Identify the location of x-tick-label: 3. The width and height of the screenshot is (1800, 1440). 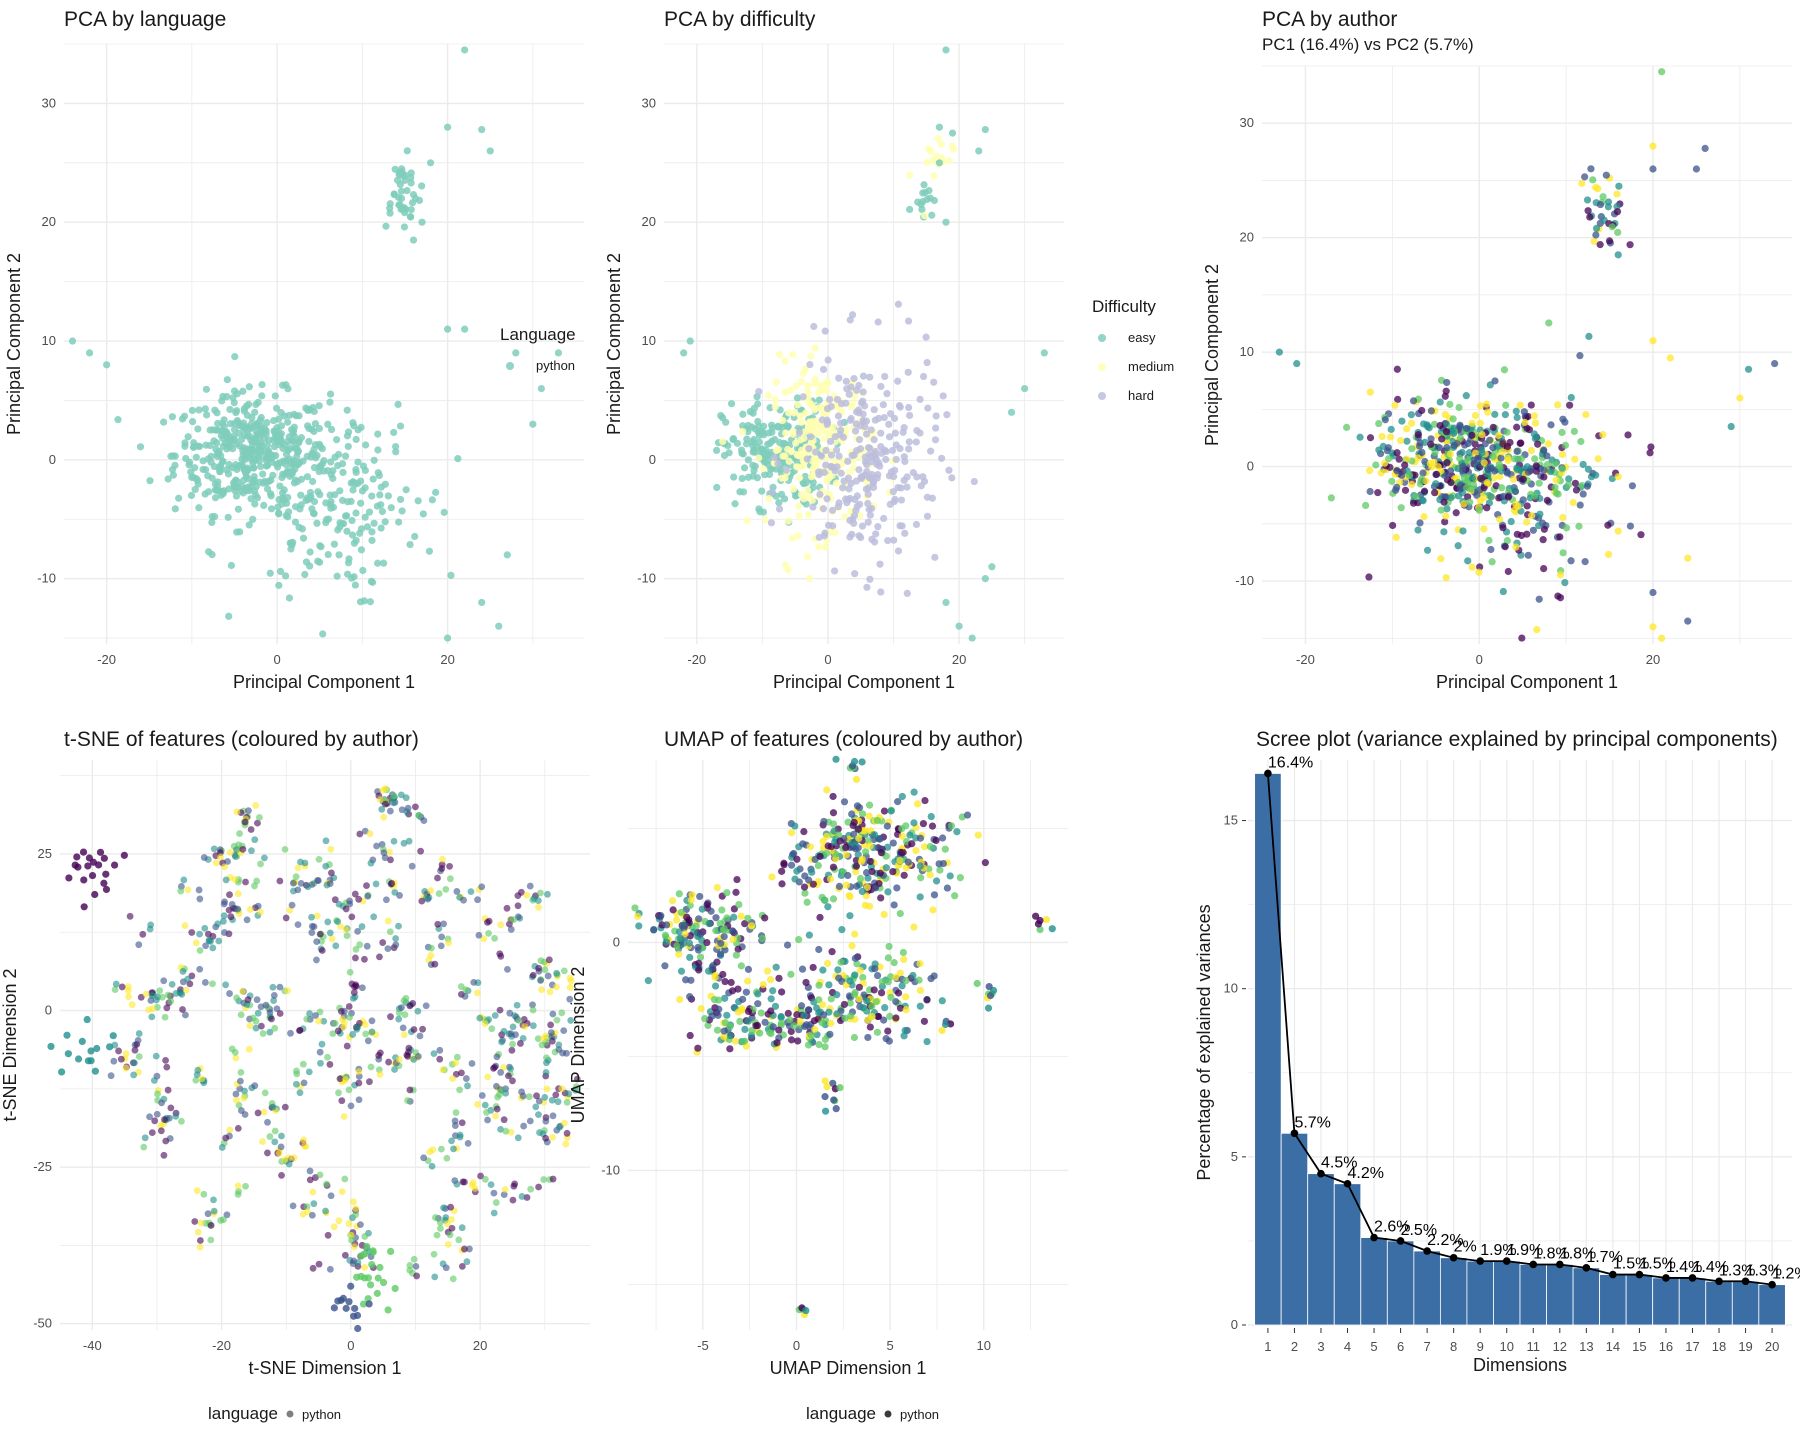
(1320, 1346).